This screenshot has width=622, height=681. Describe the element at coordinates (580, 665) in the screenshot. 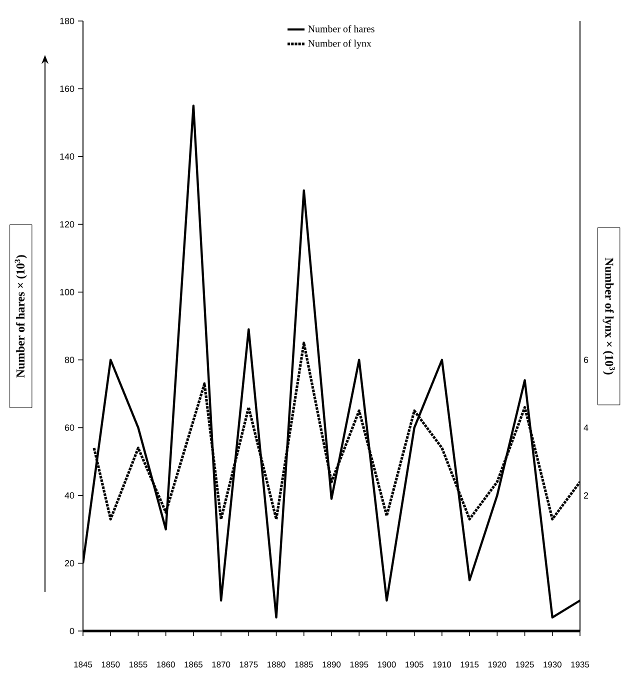

I see `x-tick-label: 1935` at that location.